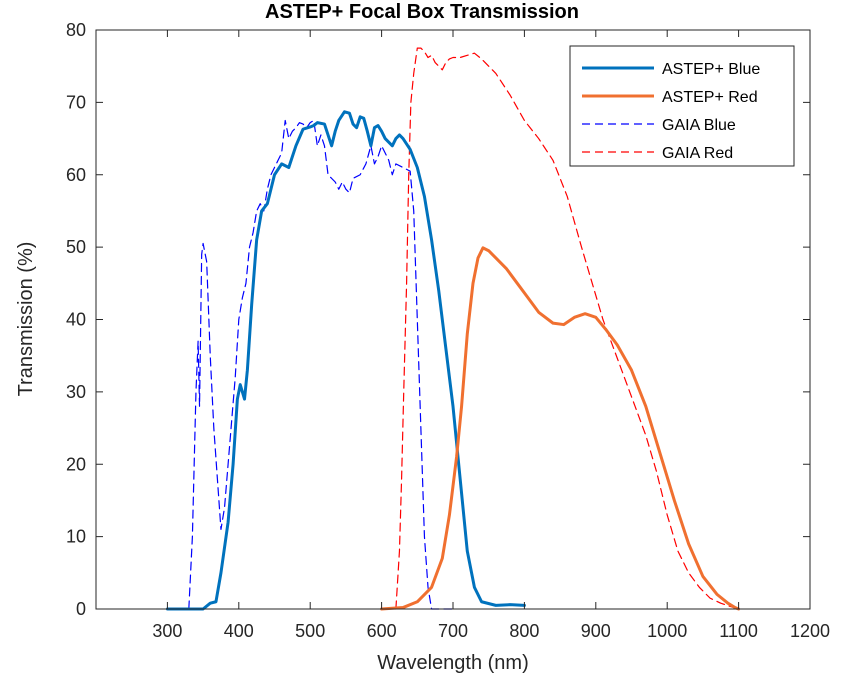 Image resolution: width=841 pixels, height=683 pixels. I want to click on legend-items: ASTEP+ Blue ASTEP+ Red GAIA Blue GAIA Red, so click(671, 111).